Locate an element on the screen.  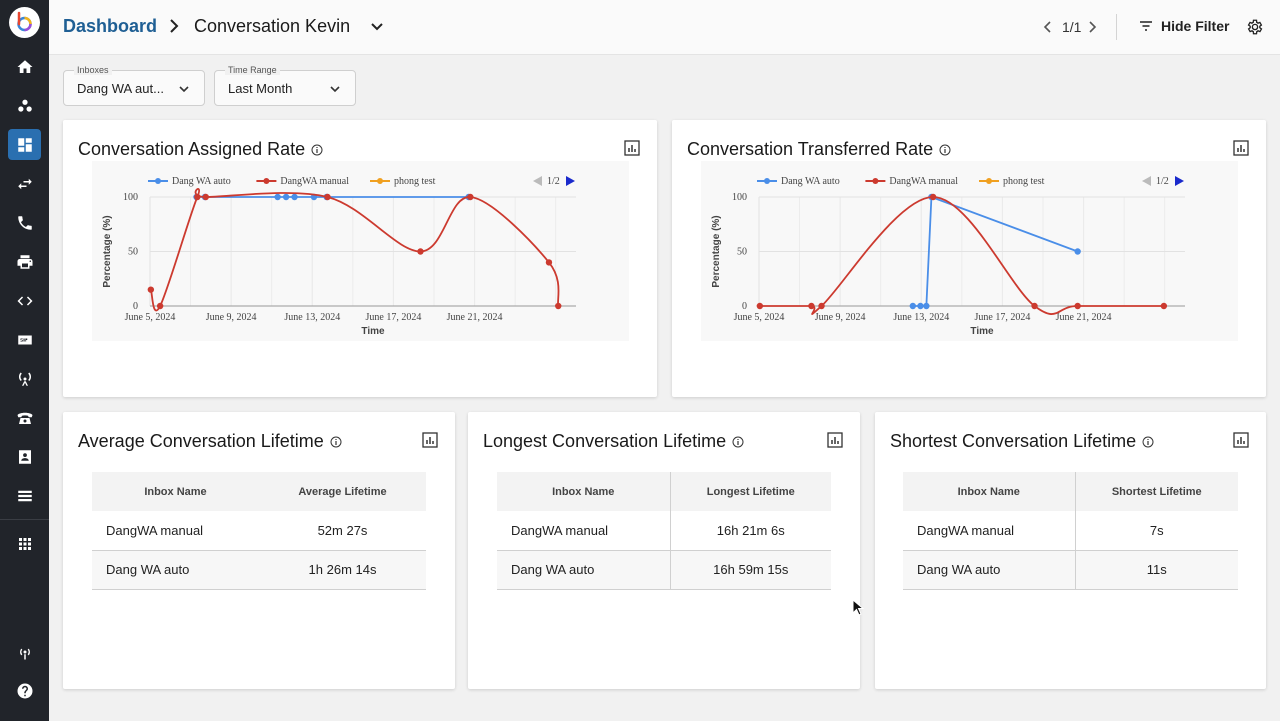
longest-lifetime-title: Longest Conversation Lifetime is located at coordinates (605, 441).